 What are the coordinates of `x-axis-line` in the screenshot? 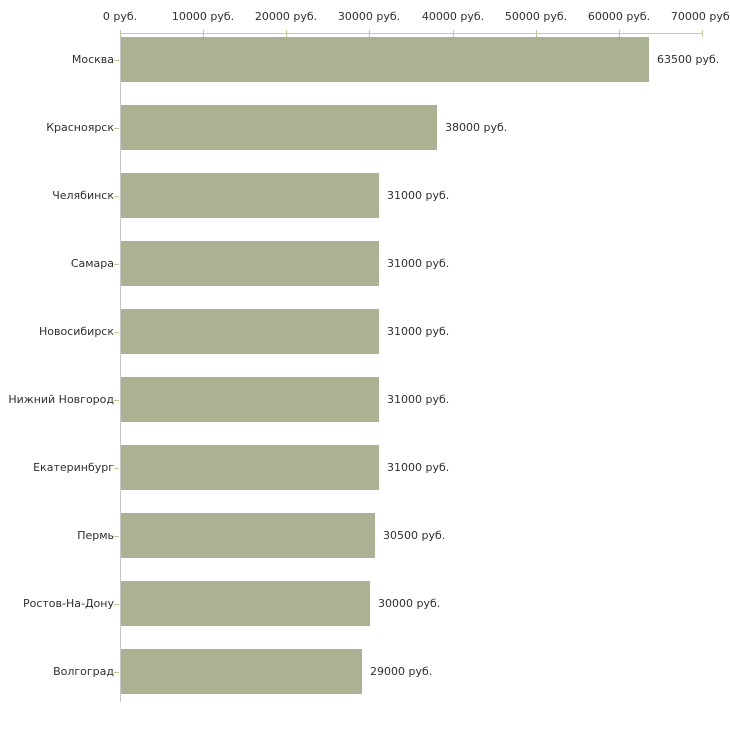 It's located at (411, 33).